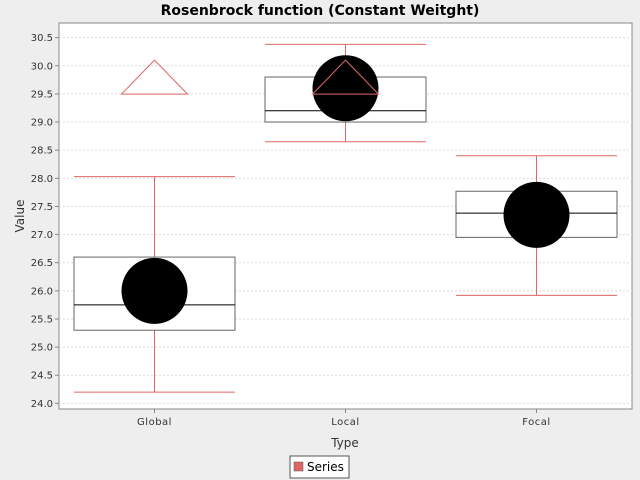  Describe the element at coordinates (42, 263) in the screenshot. I see `y-tick-label-5: 26.5` at that location.